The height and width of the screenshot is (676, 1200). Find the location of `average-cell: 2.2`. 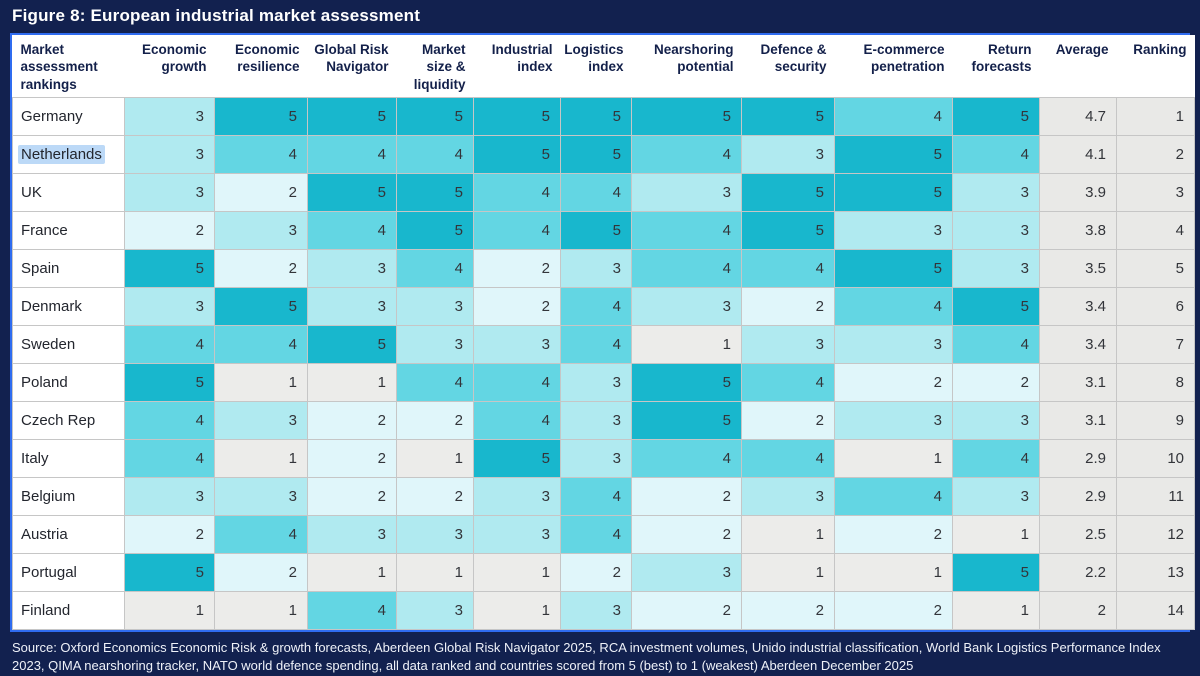

average-cell: 2.2 is located at coordinates (1078, 572).